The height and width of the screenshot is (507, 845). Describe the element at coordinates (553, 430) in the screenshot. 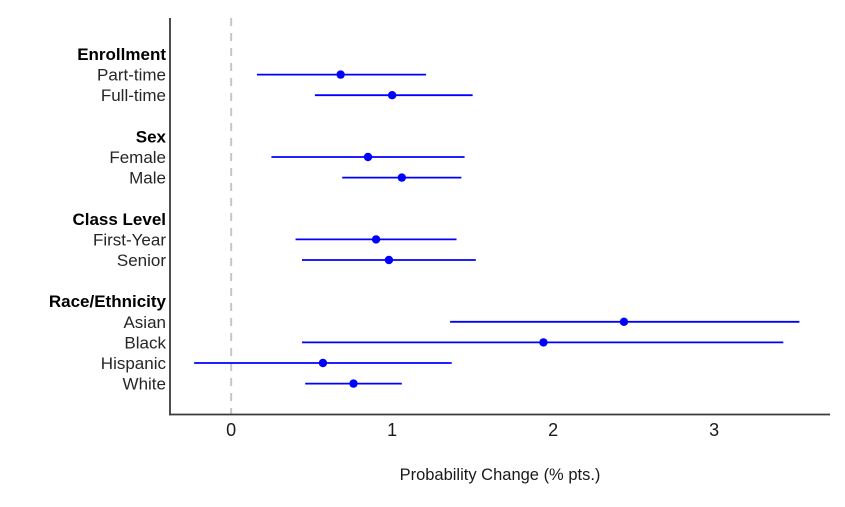

I see `x-tick-label: 2` at that location.